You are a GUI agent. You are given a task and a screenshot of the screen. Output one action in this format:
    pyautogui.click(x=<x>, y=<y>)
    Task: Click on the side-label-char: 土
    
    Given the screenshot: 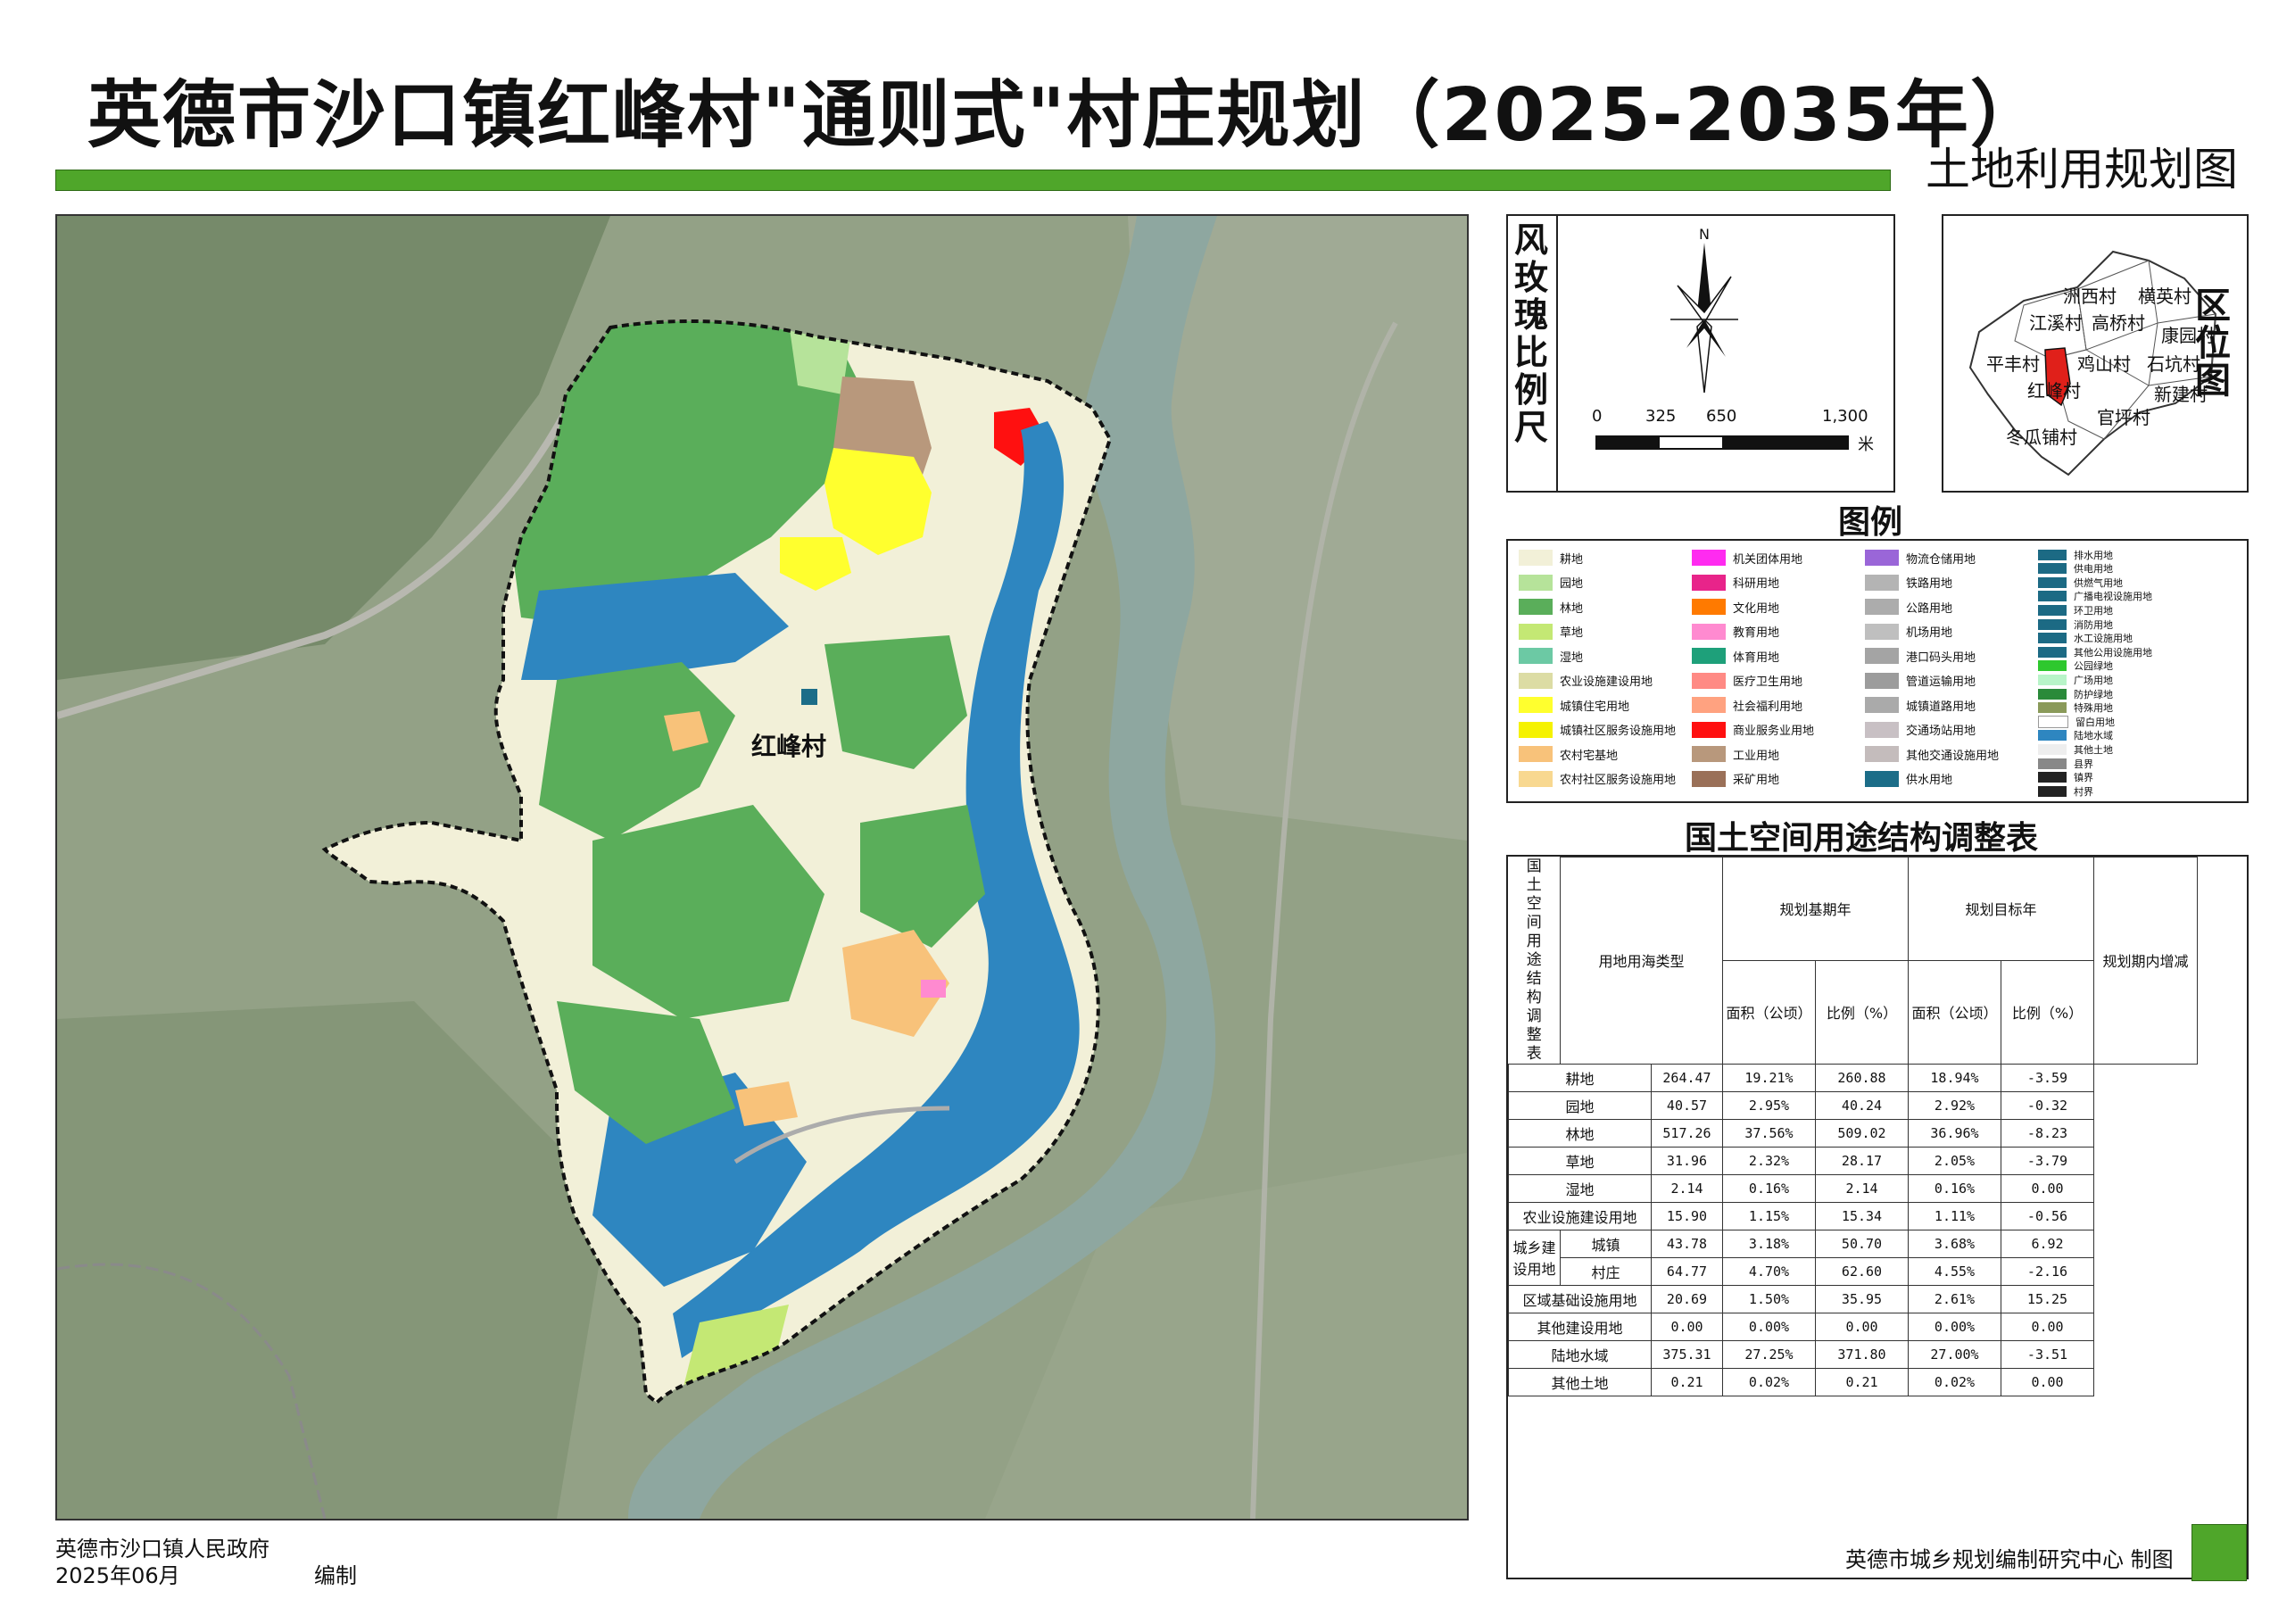 What is the action you would take?
    pyautogui.click(x=1534, y=884)
    